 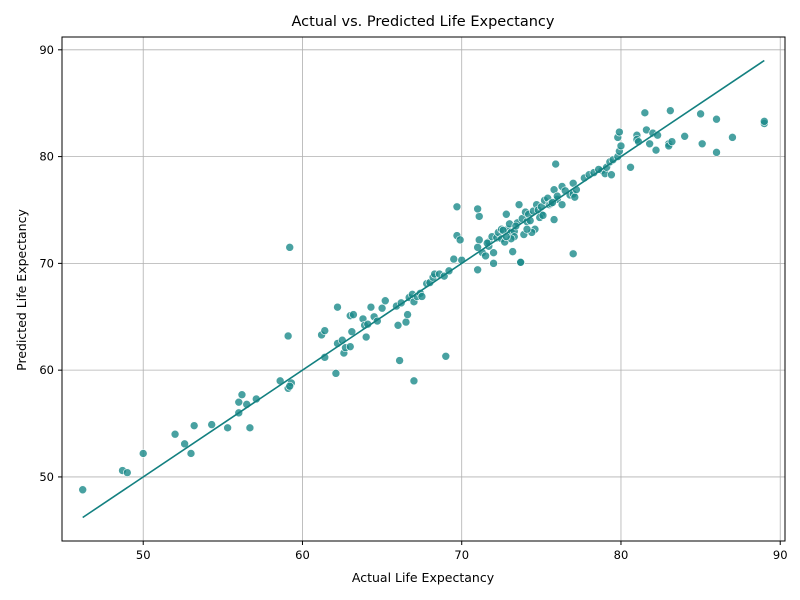 I want to click on y-tick-label: 70, so click(x=46, y=263).